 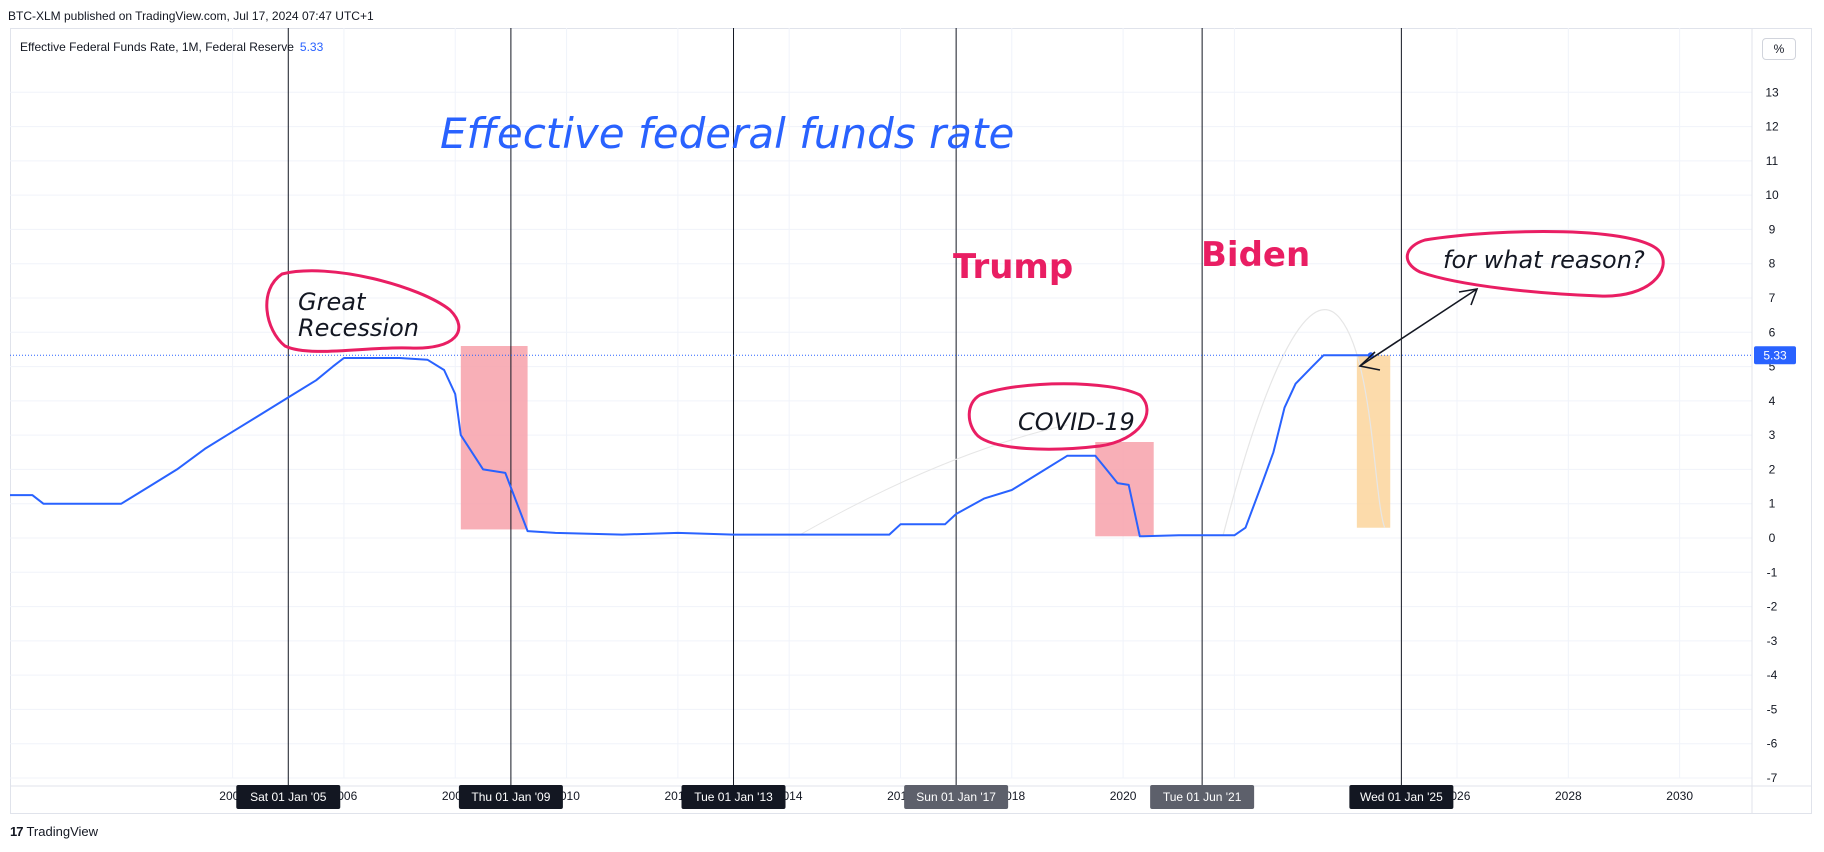 I want to click on great-recession-text-1: Great, so click(x=332, y=302).